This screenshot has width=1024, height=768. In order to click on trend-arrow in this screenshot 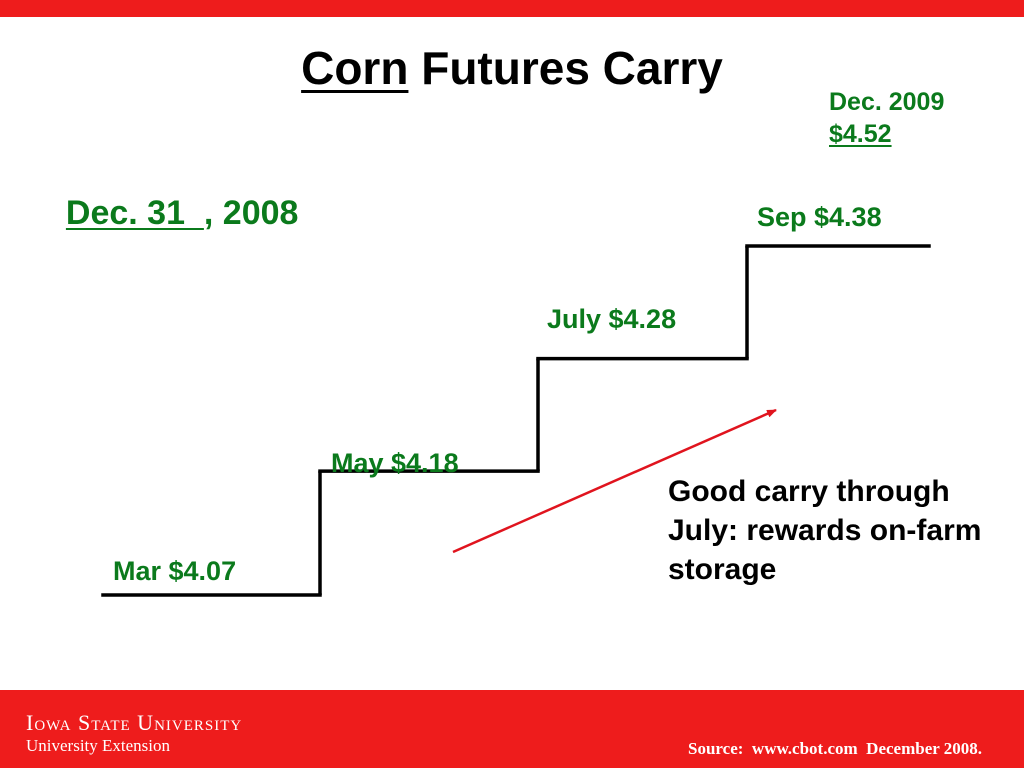, I will do `click(614, 481)`.